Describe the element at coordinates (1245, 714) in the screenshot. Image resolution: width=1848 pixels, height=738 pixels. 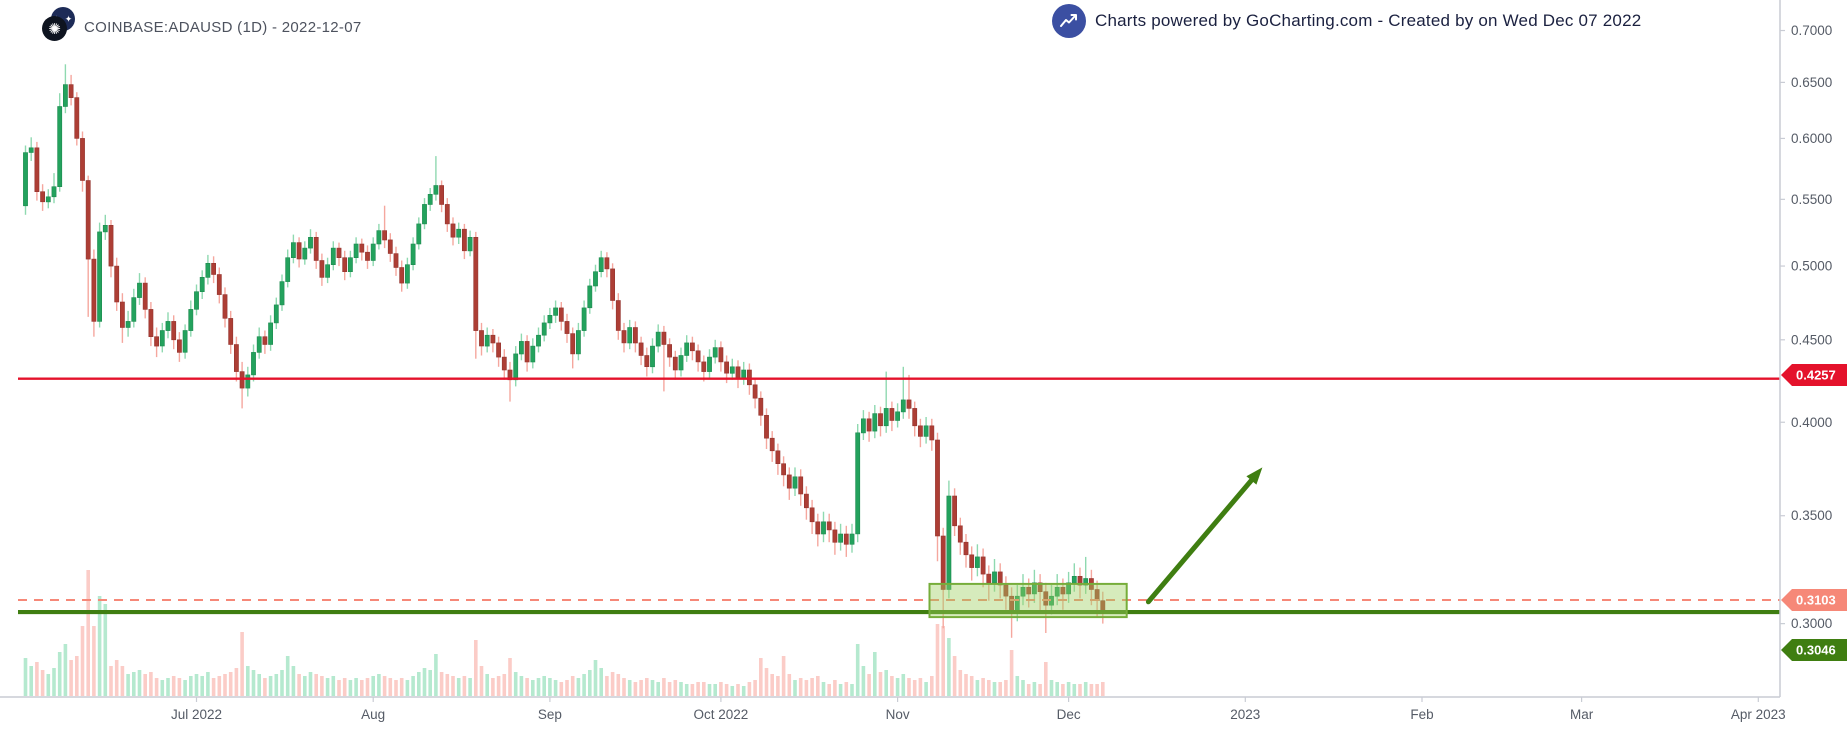
I see `x-axis-label: 2023` at that location.